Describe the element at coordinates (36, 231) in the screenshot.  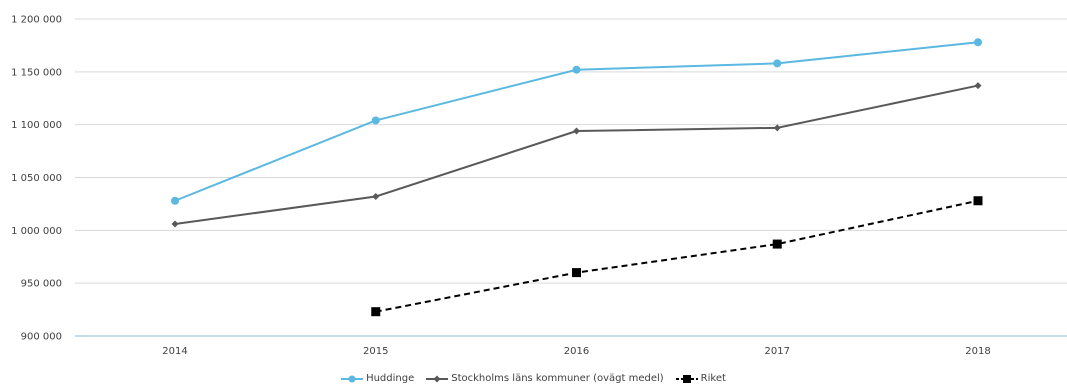
I see `y-tick-label: 1 000 000` at that location.